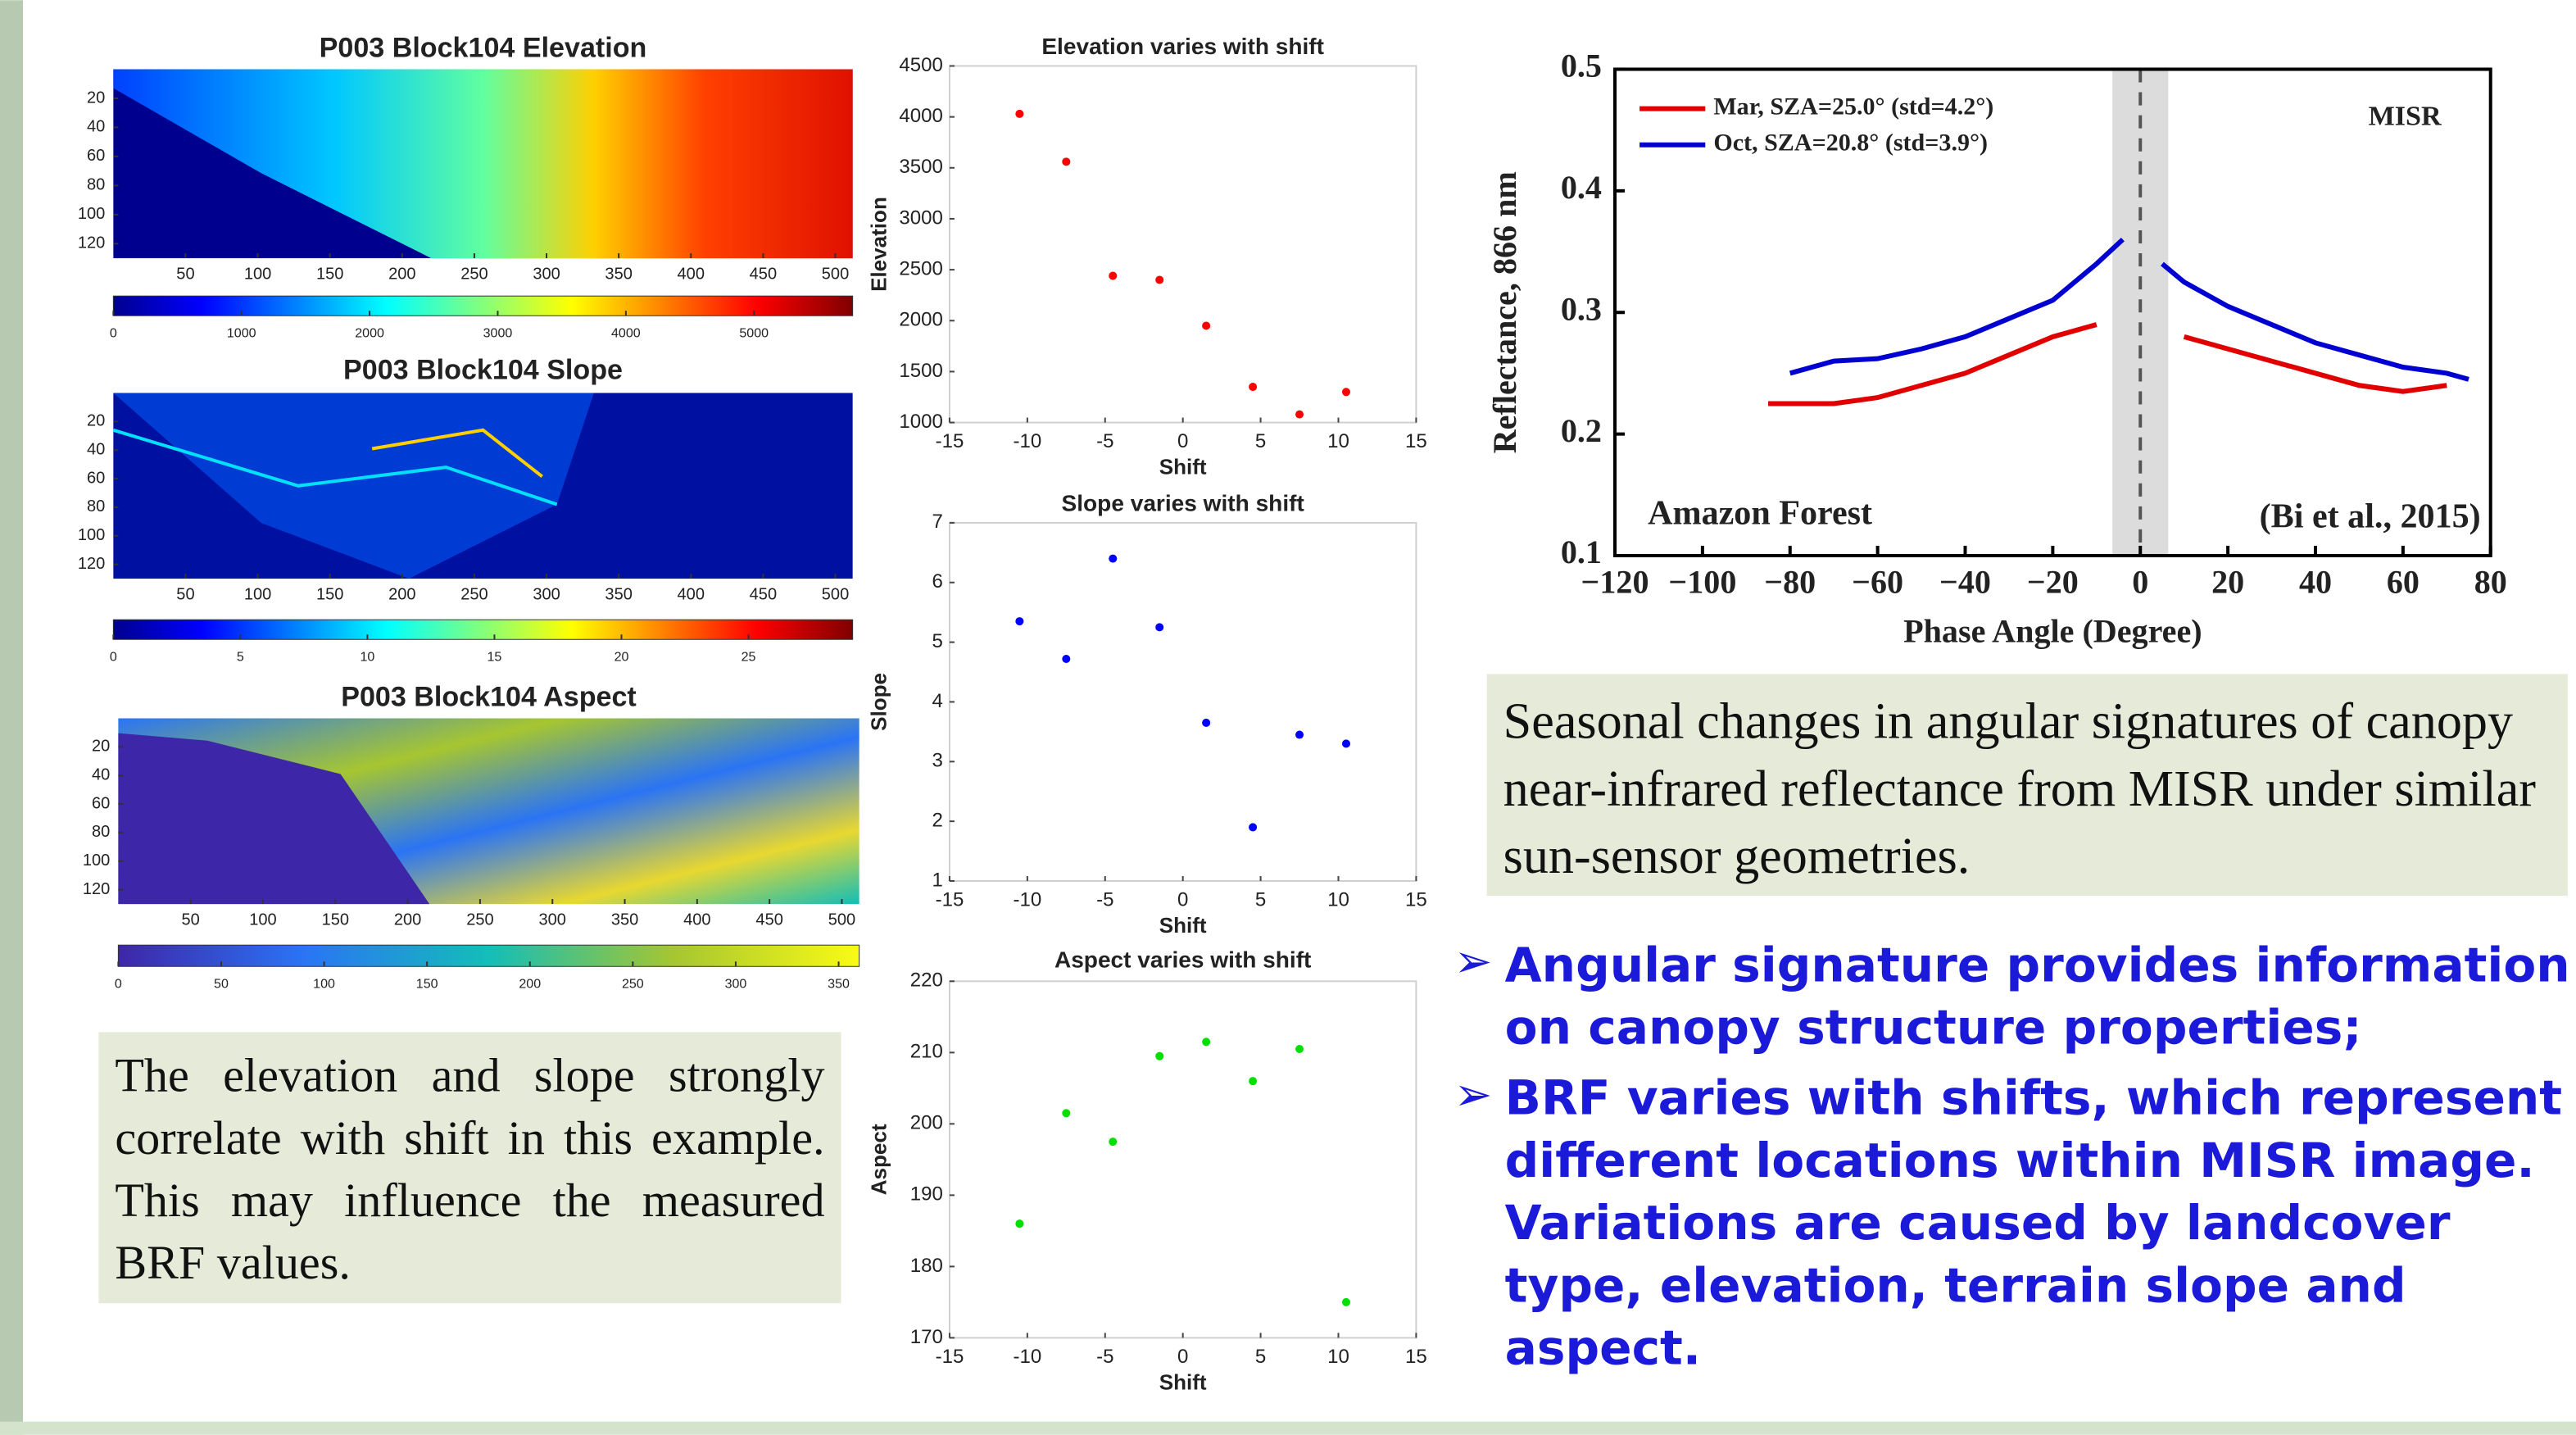  Describe the element at coordinates (921, 65) in the screenshot. I see `y-tick-label: 4500` at that location.